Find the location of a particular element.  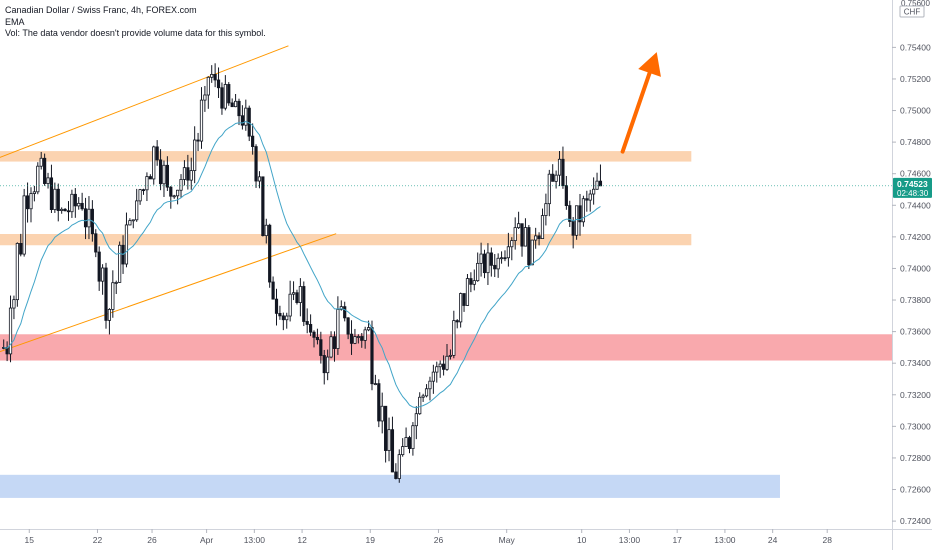

currency-label: CHF is located at coordinates (912, 12).